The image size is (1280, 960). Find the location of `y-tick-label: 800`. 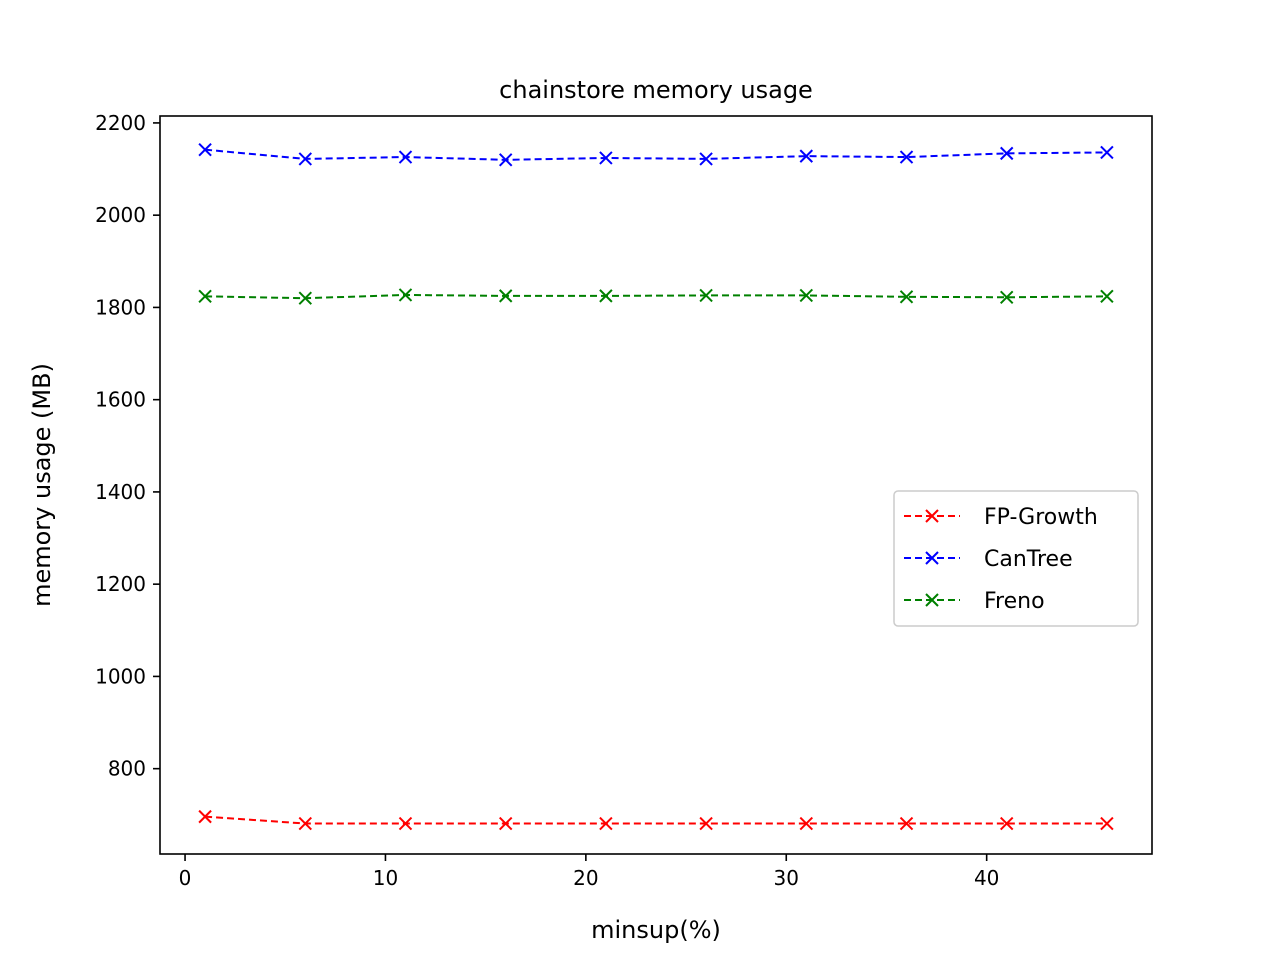

y-tick-label: 800 is located at coordinates (127, 769).